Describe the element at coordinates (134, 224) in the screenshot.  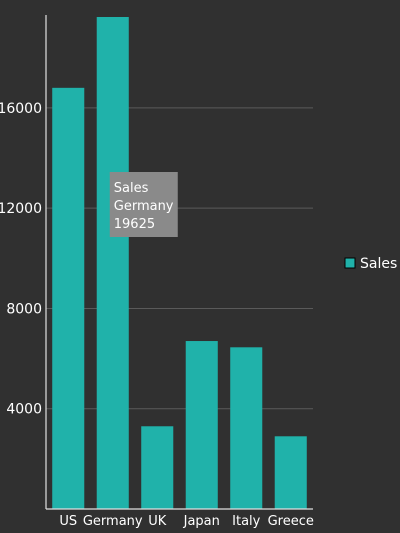
I see `tooltip-value: 19625` at that location.